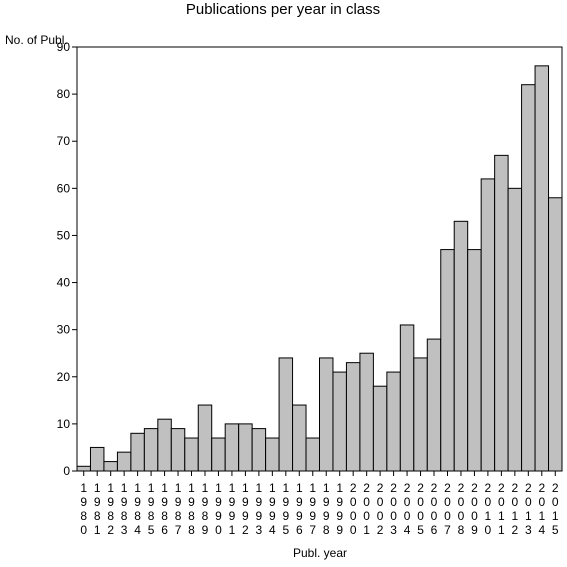 This screenshot has width=567, height=567. What do you see at coordinates (420, 414) in the screenshot?
I see `bar-2005` at bounding box center [420, 414].